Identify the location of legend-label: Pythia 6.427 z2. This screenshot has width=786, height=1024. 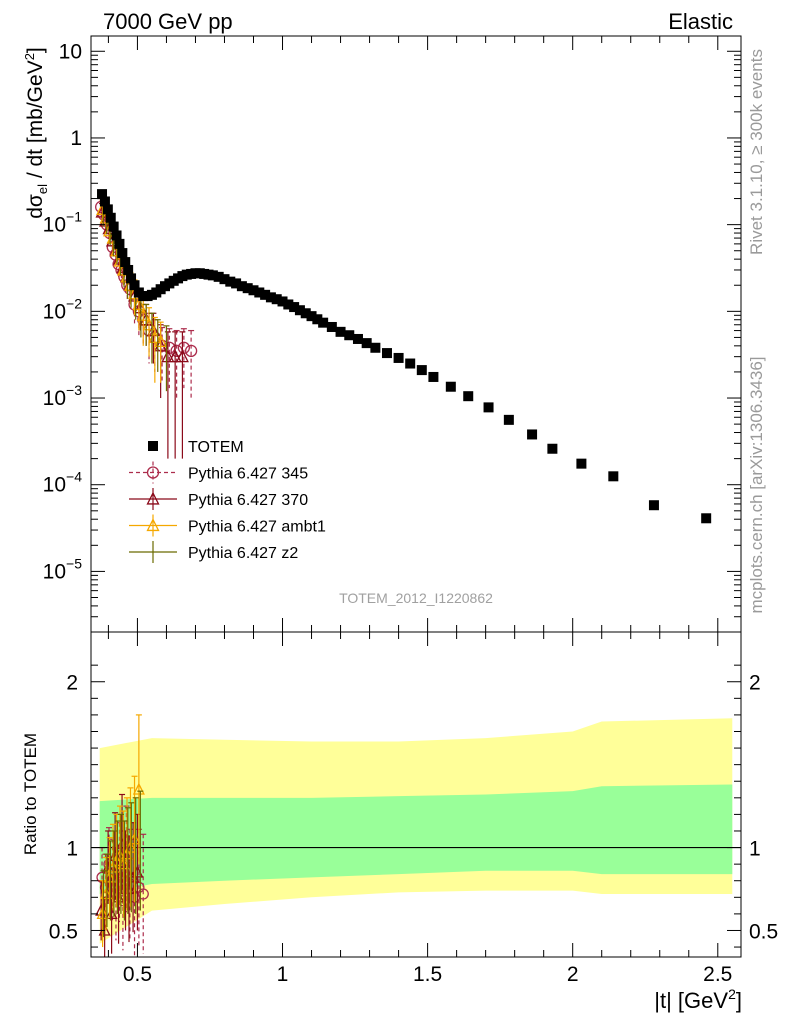
(243, 553).